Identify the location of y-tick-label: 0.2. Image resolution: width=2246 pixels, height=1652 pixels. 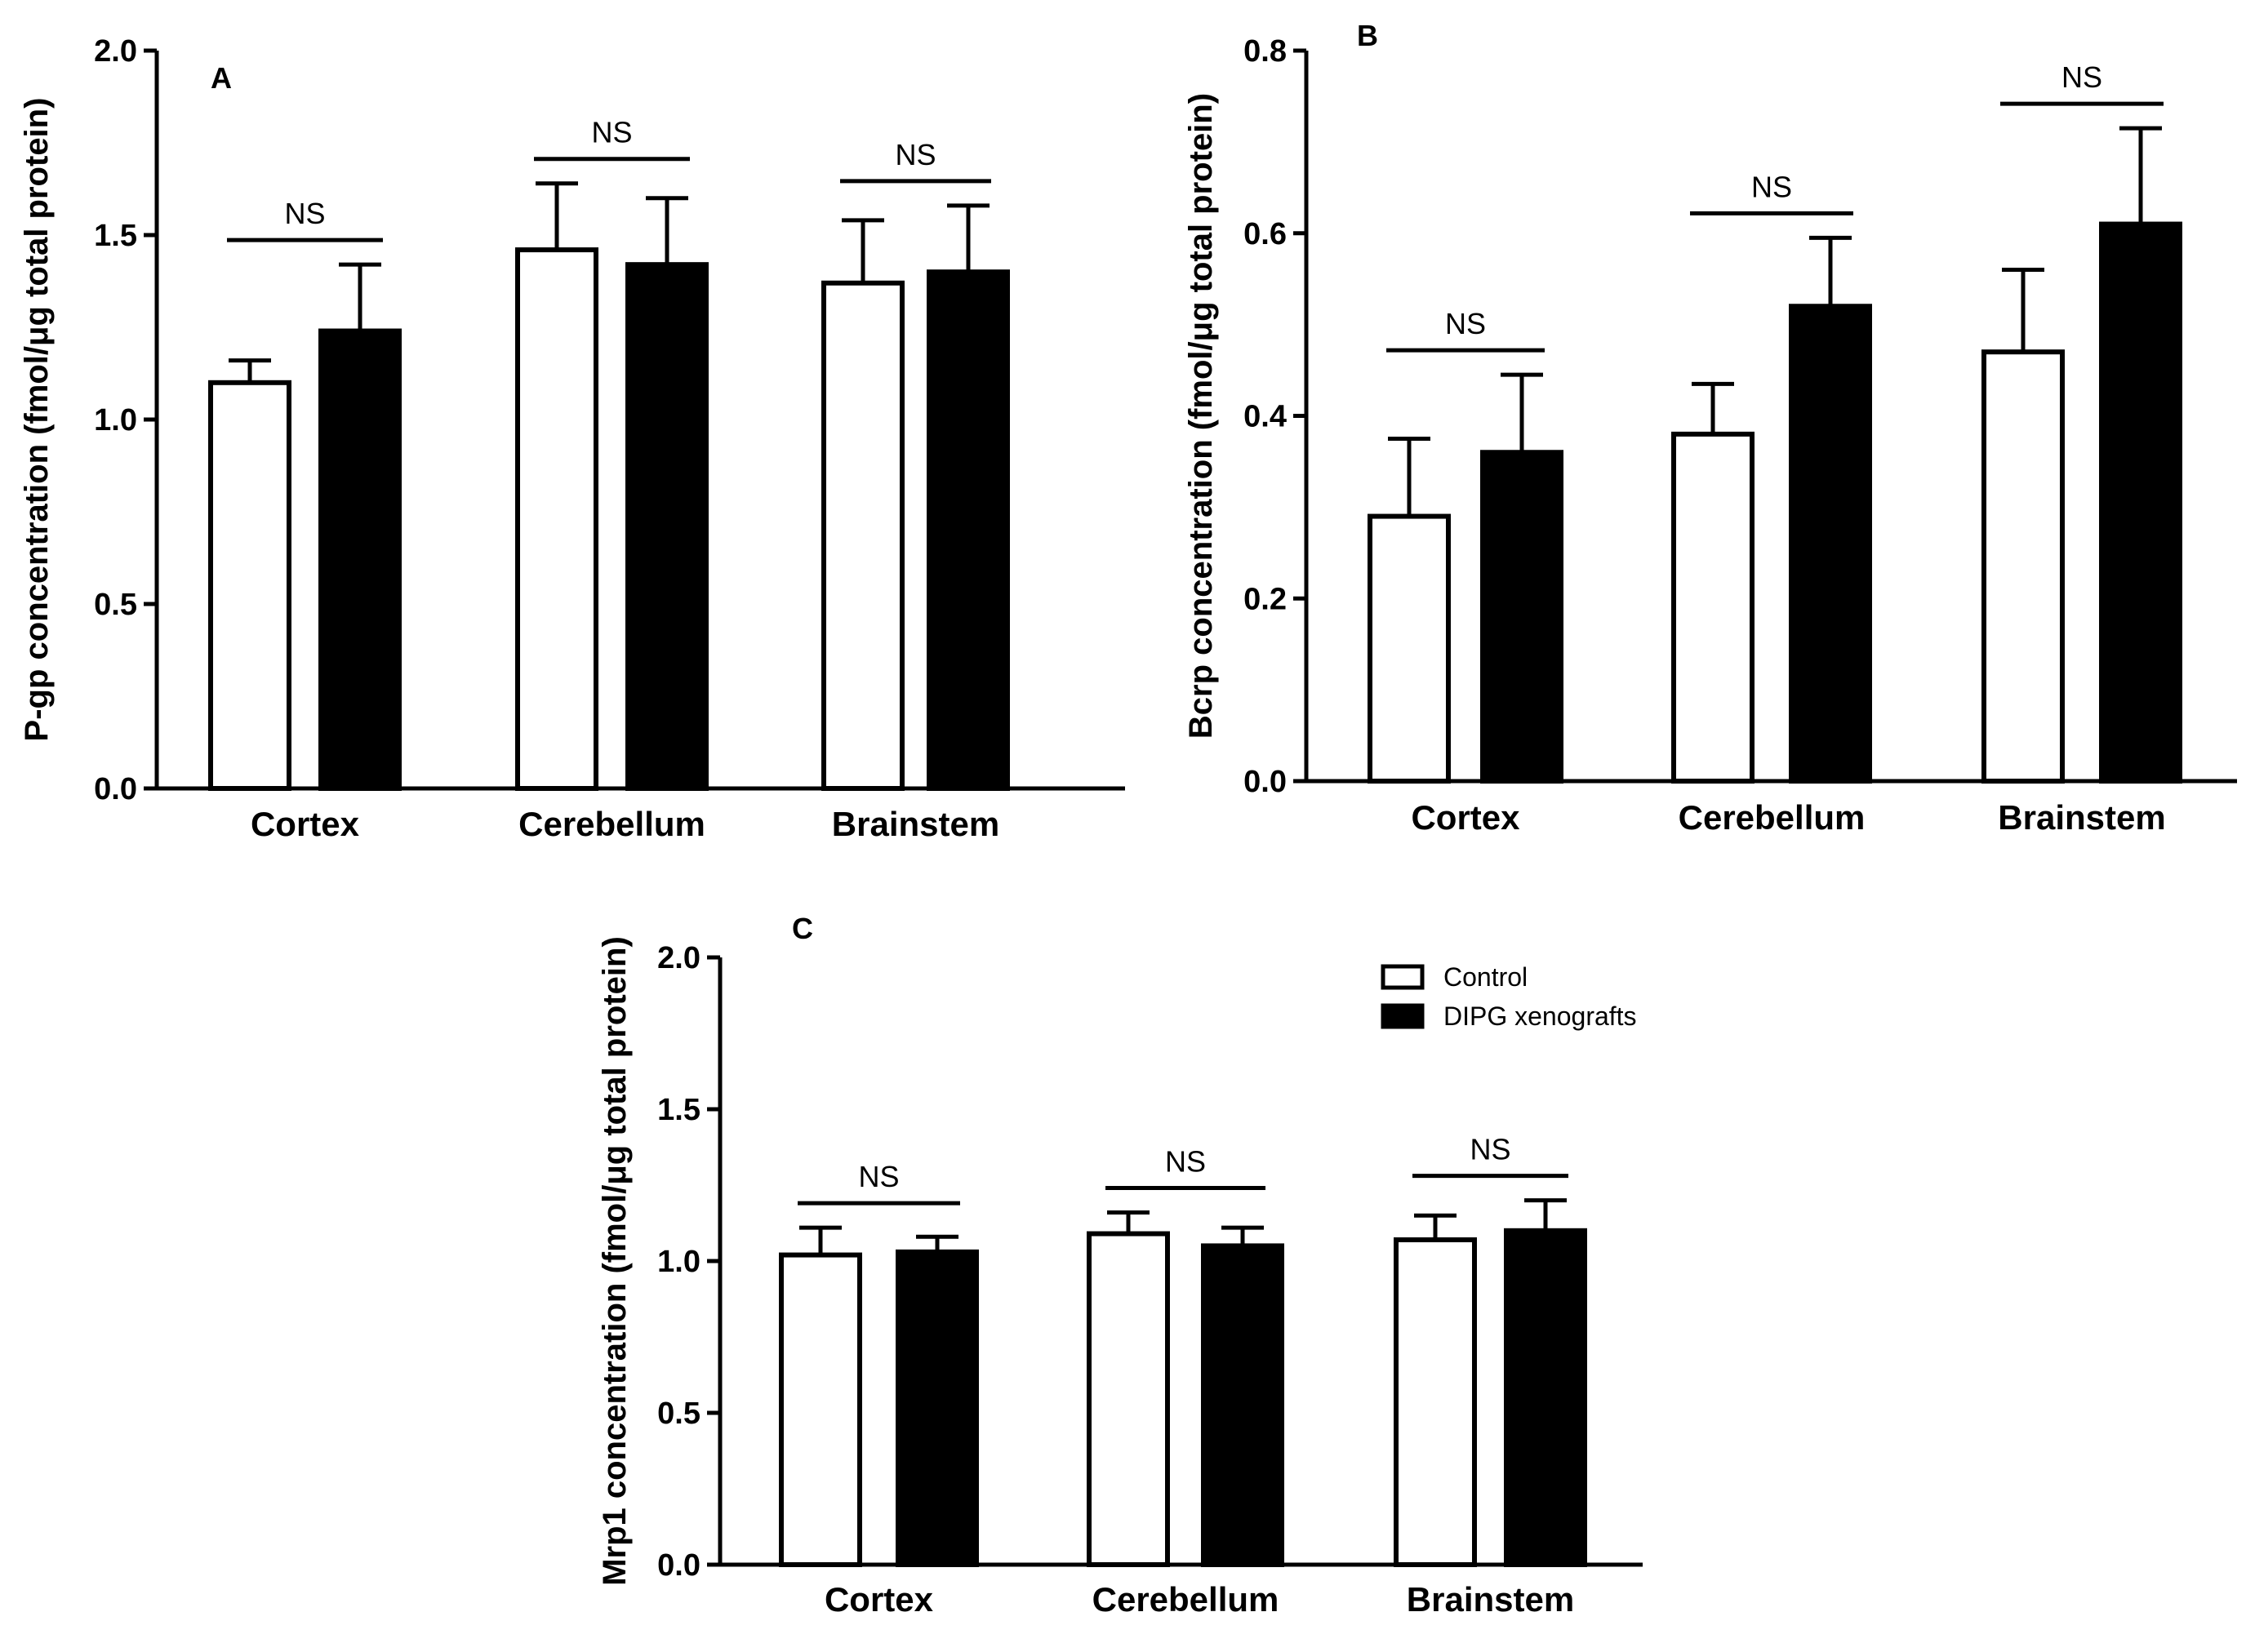
(1265, 599).